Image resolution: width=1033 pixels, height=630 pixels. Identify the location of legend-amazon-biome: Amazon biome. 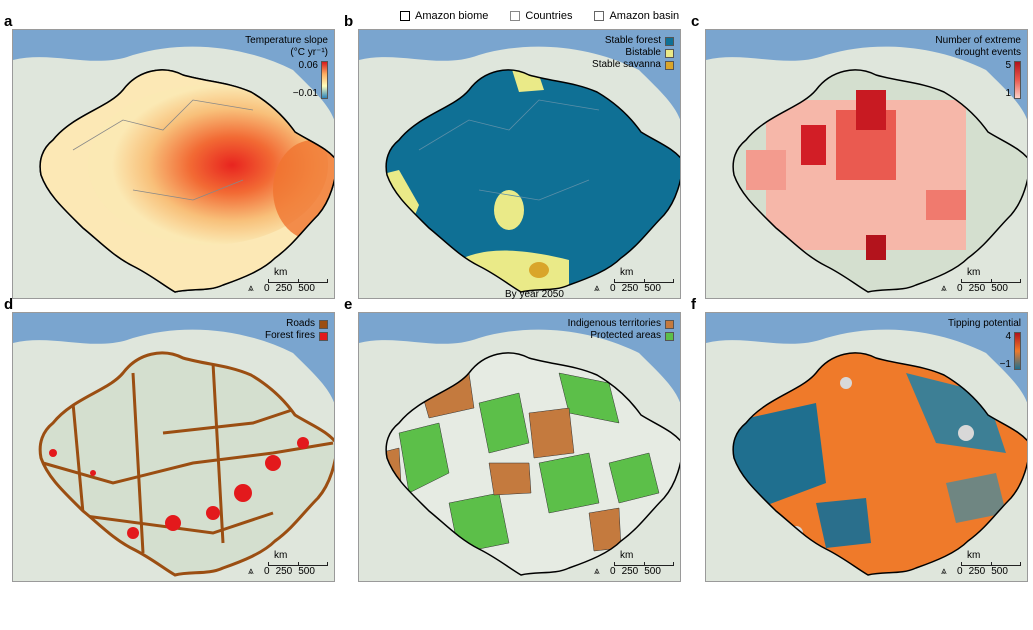
(444, 16).